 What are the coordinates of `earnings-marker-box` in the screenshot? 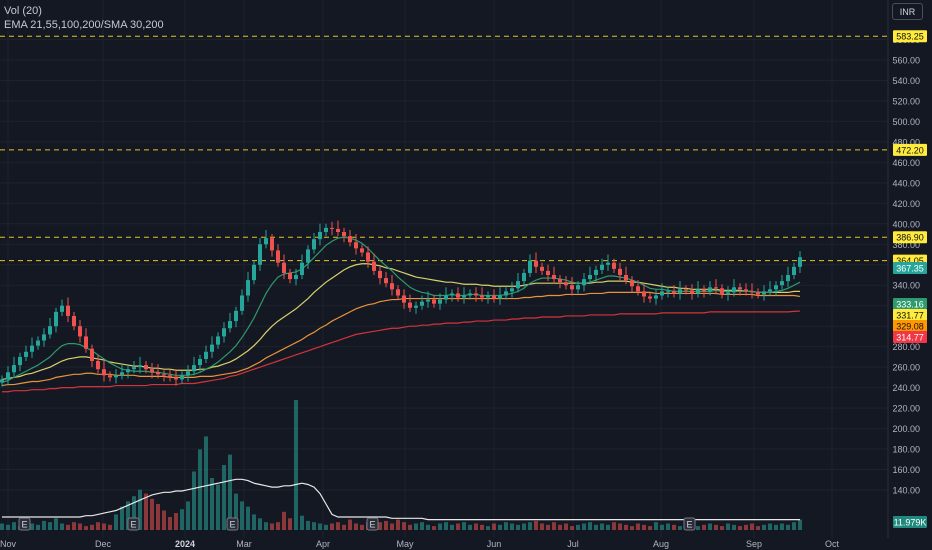 It's located at (372, 524).